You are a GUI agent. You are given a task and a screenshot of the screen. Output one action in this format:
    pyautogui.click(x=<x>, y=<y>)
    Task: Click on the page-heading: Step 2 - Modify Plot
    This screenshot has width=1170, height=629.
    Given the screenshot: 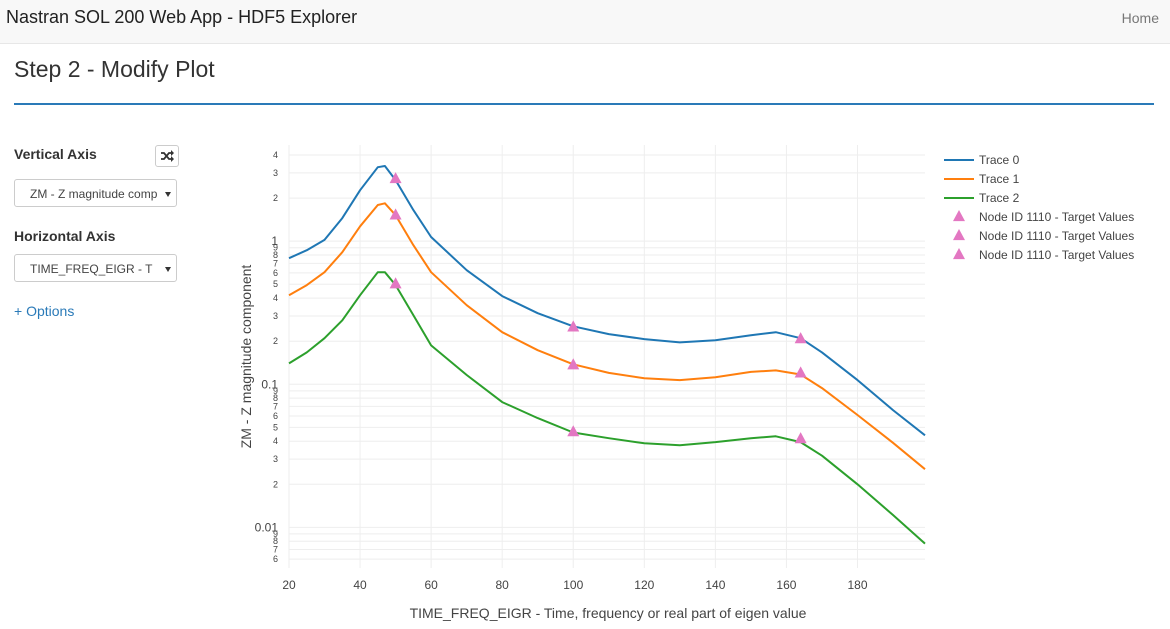 What is the action you would take?
    pyautogui.click(x=114, y=69)
    